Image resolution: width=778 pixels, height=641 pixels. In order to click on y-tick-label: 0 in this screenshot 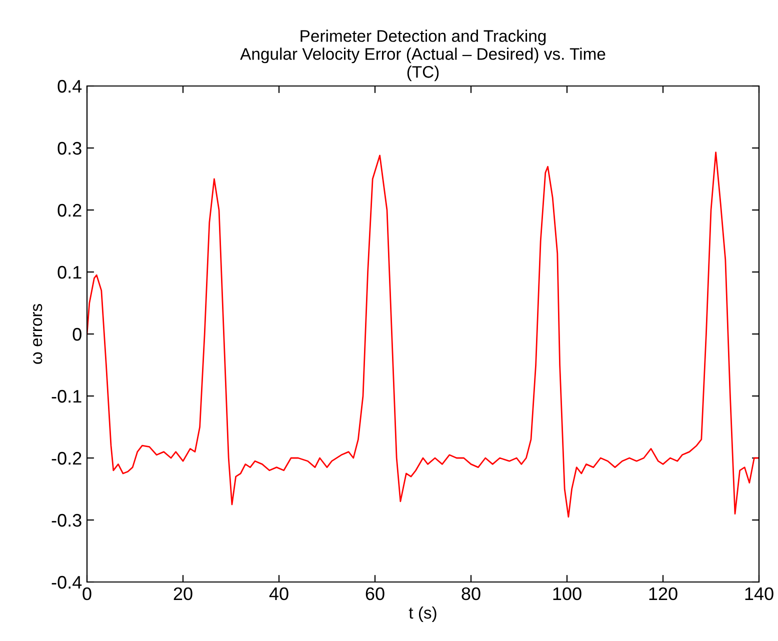, I will do `click(77, 334)`.